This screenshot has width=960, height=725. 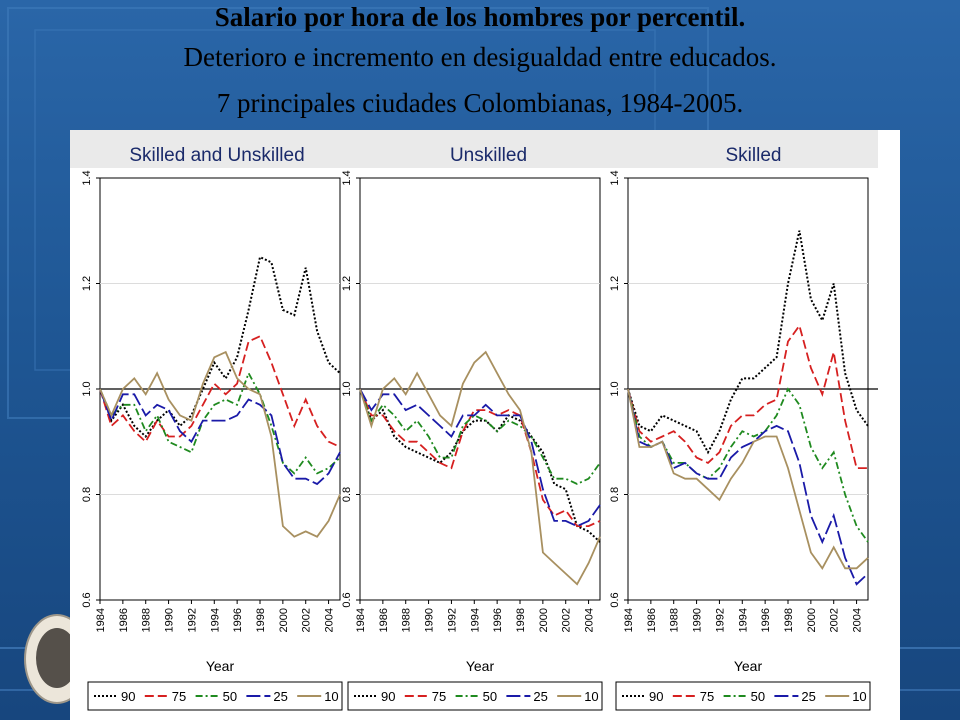 What do you see at coordinates (488, 155) in the screenshot?
I see `chart-title: Unskilled` at bounding box center [488, 155].